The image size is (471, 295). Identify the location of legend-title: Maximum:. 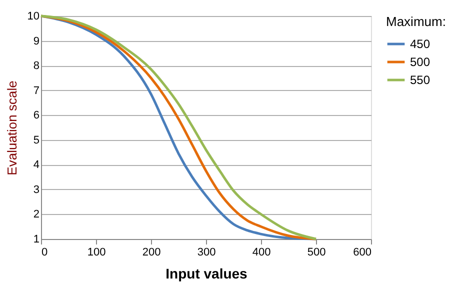
(416, 21).